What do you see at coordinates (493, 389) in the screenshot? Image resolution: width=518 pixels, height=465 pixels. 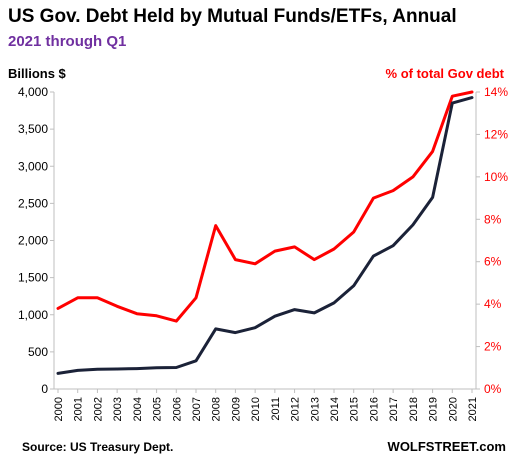 I see `y-right-tick-label: 0%` at bounding box center [493, 389].